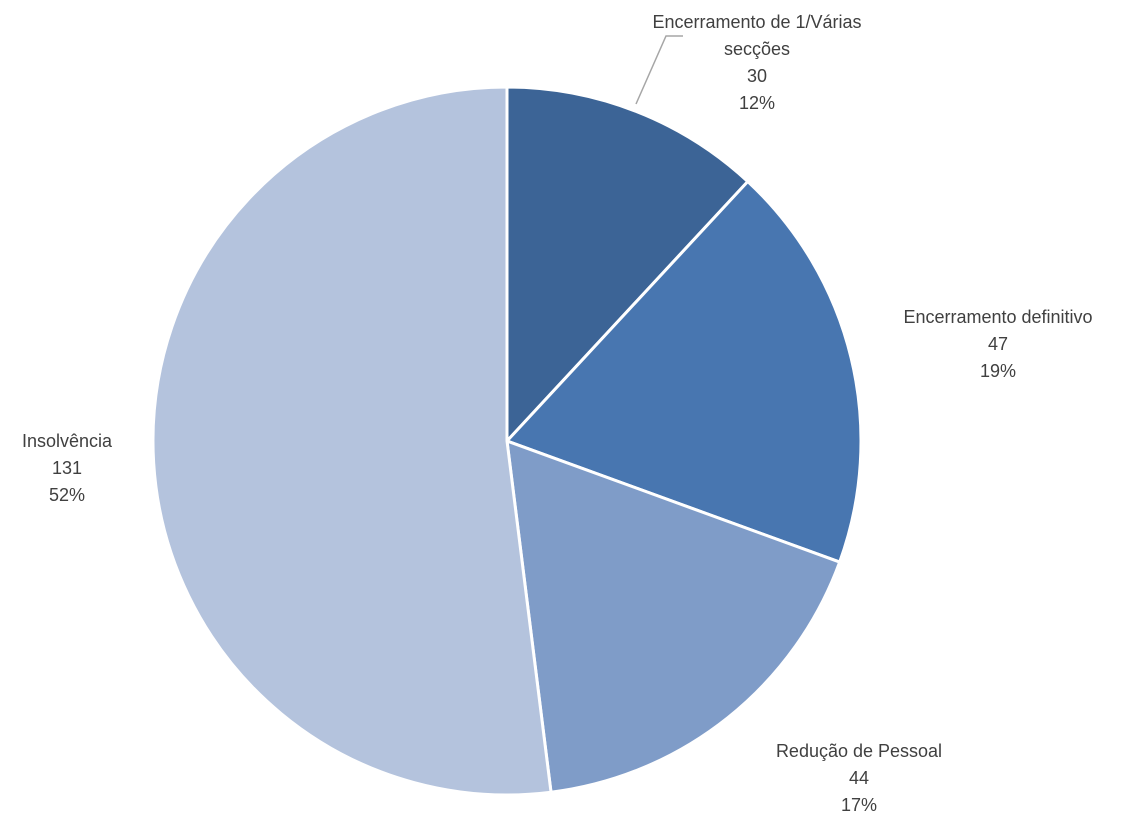  I want to click on category-label-encerramento-de-1-varias-seccoes-line-2: secções, so click(757, 49).